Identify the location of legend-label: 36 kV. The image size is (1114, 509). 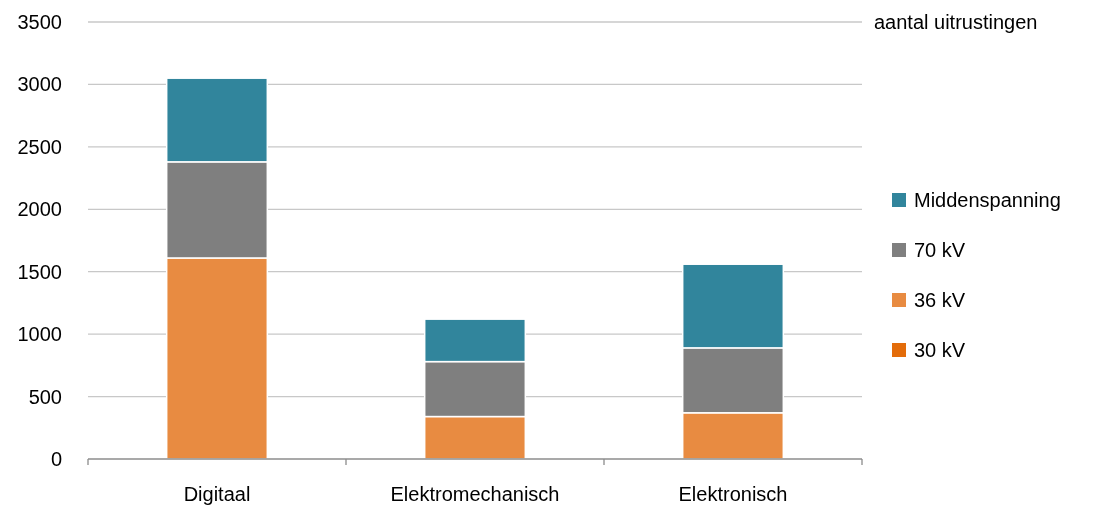
(940, 300).